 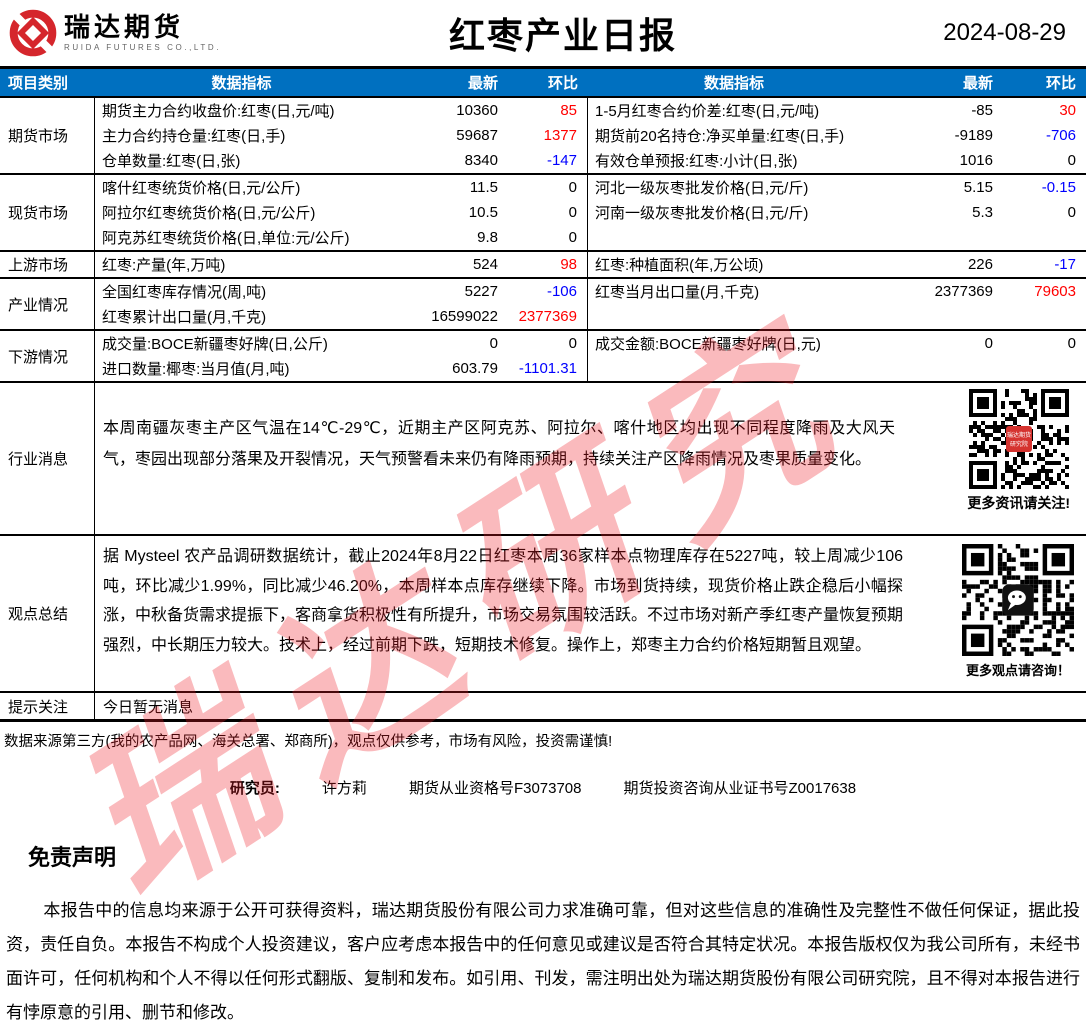 I want to click on table-section: 上游市场 红枣:产量(年,万吨) 524 98 红枣:种植面积(年,万公顷) 226 -17, so click(x=543, y=263).